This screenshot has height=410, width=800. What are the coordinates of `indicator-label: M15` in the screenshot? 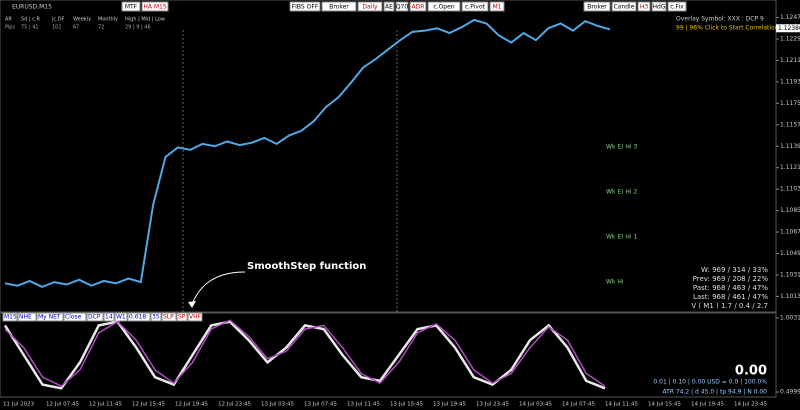 It's located at (10, 317).